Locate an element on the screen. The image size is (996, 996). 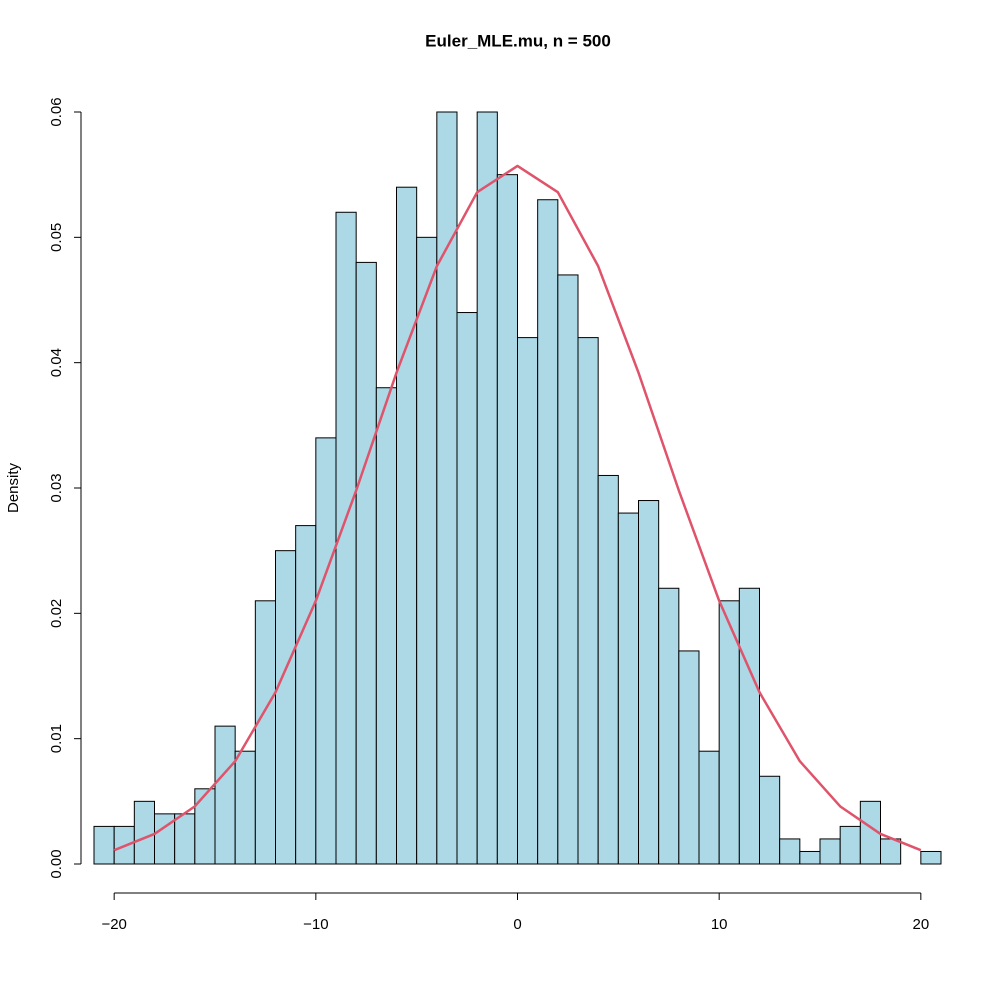
x-tick-label: 10 is located at coordinates (719, 924).